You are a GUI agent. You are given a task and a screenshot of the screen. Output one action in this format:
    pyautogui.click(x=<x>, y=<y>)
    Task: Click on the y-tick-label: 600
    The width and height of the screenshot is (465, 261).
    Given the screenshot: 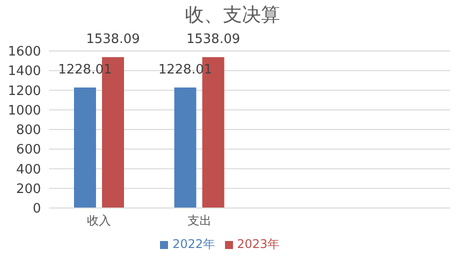 What is the action you would take?
    pyautogui.click(x=28, y=150)
    